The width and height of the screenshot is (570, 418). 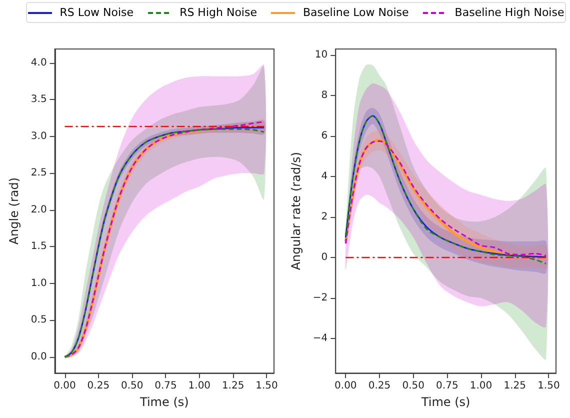 What do you see at coordinates (38, 246) in the screenshot?
I see `y-tick-label: 1.5` at bounding box center [38, 246].